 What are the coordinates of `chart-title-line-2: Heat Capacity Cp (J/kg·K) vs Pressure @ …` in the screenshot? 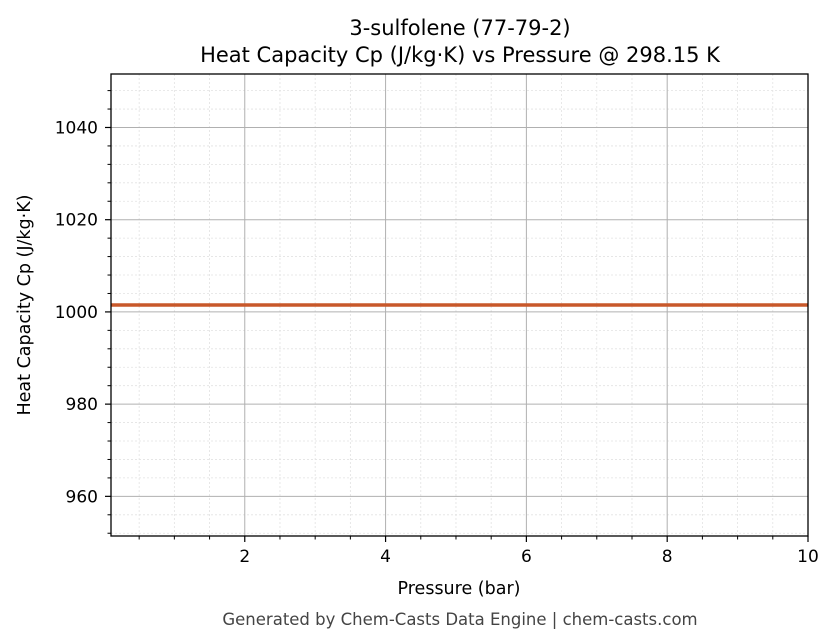 It's located at (460, 55).